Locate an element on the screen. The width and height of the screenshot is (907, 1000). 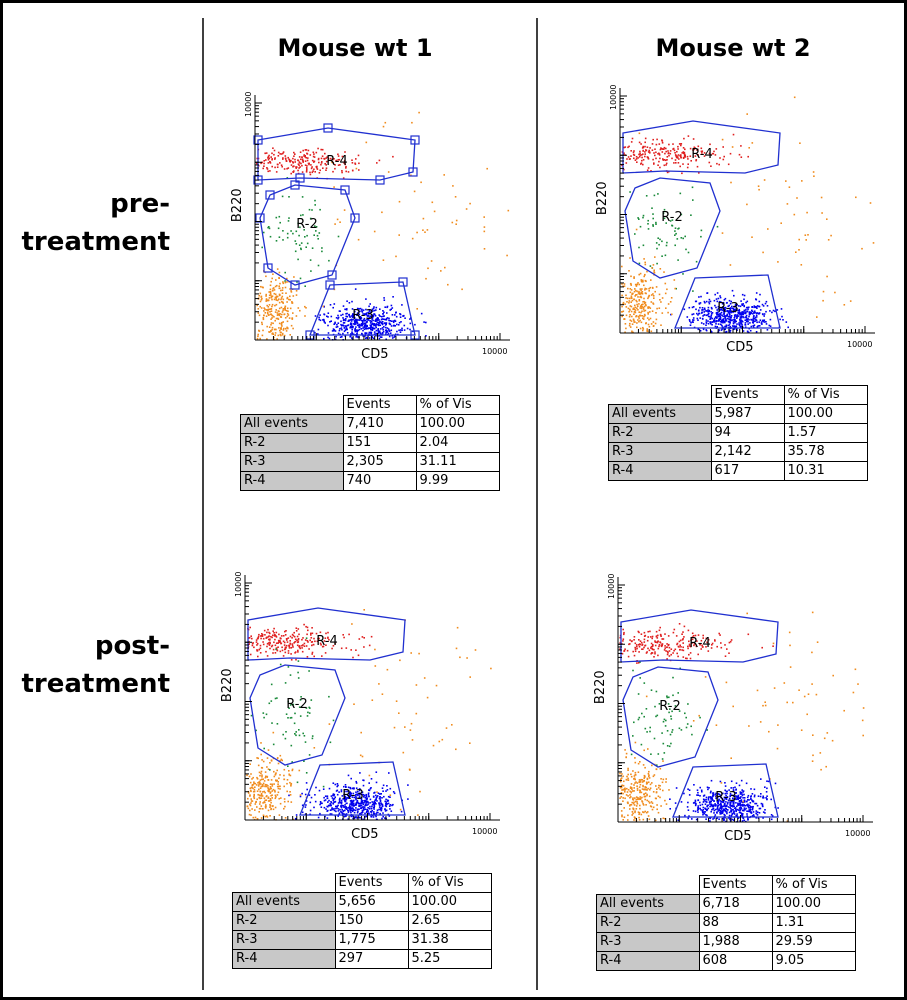
table-row: R-2 151 2.04 is located at coordinates (370, 443).